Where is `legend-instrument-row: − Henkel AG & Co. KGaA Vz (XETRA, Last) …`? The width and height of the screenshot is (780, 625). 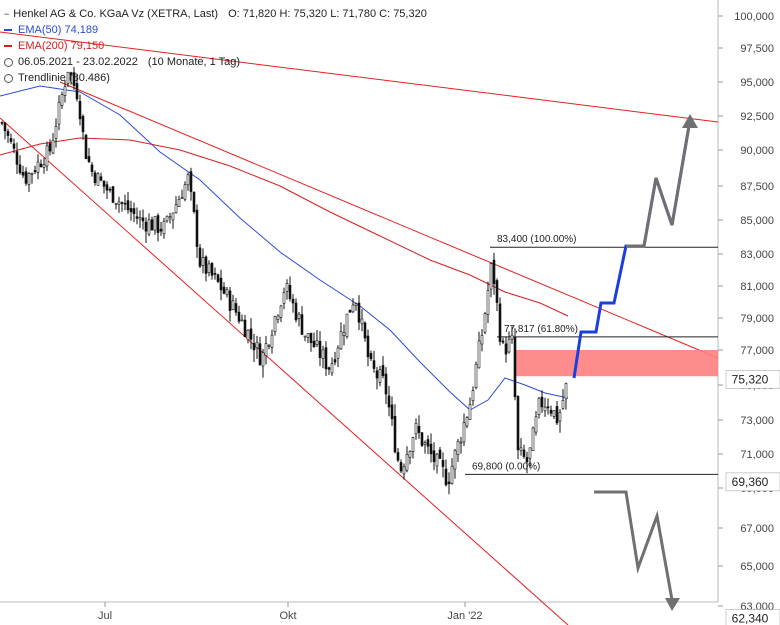 legend-instrument-row: − Henkel AG & Co. KGaA Vz (XETRA, Last) … is located at coordinates (215, 14).